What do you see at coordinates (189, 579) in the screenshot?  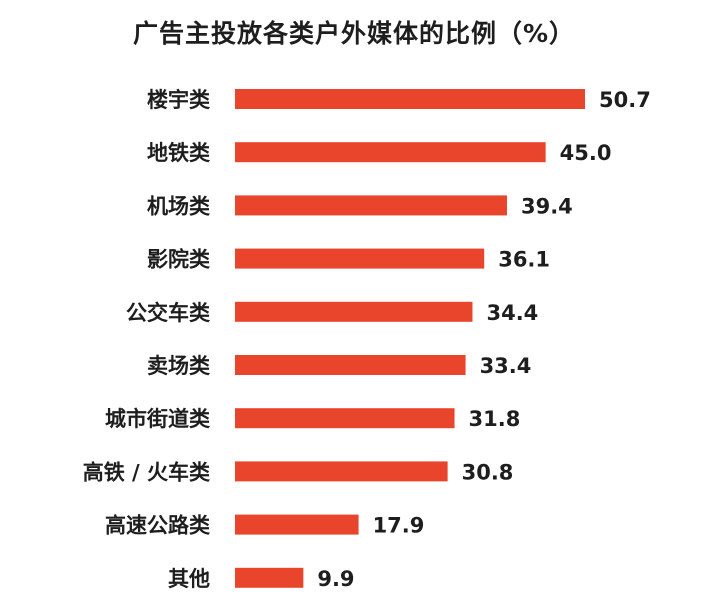 I see `category-label: 其他` at bounding box center [189, 579].